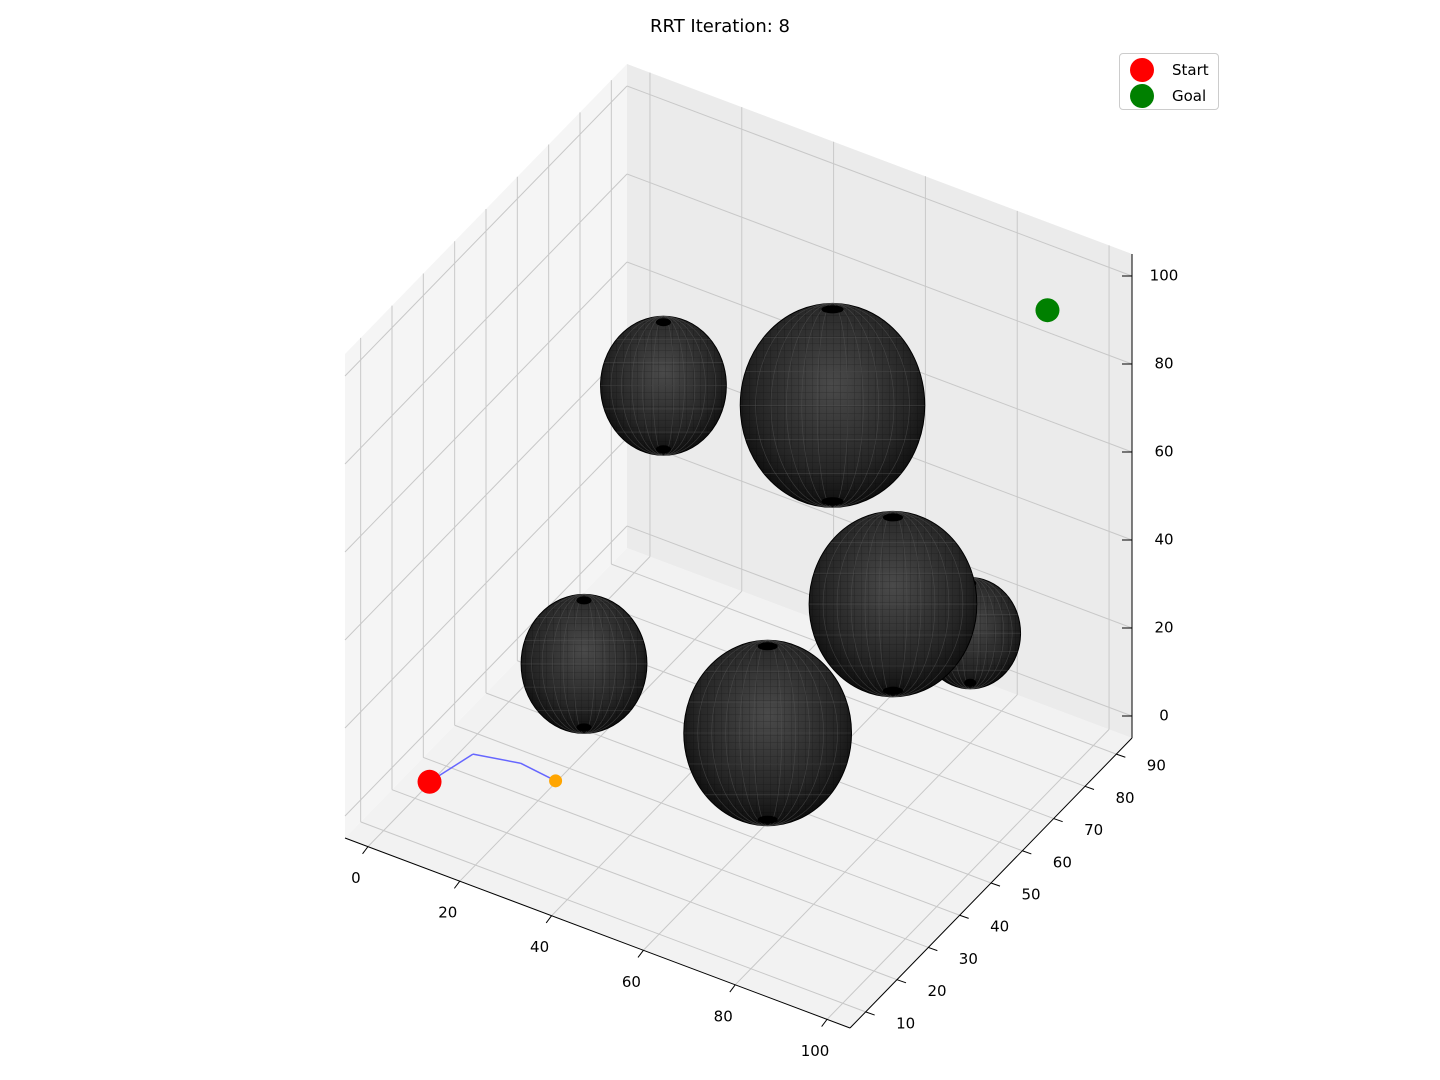 The width and height of the screenshot is (1440, 1080). Describe the element at coordinates (999, 927) in the screenshot. I see `y-tick-label: 40` at that location.